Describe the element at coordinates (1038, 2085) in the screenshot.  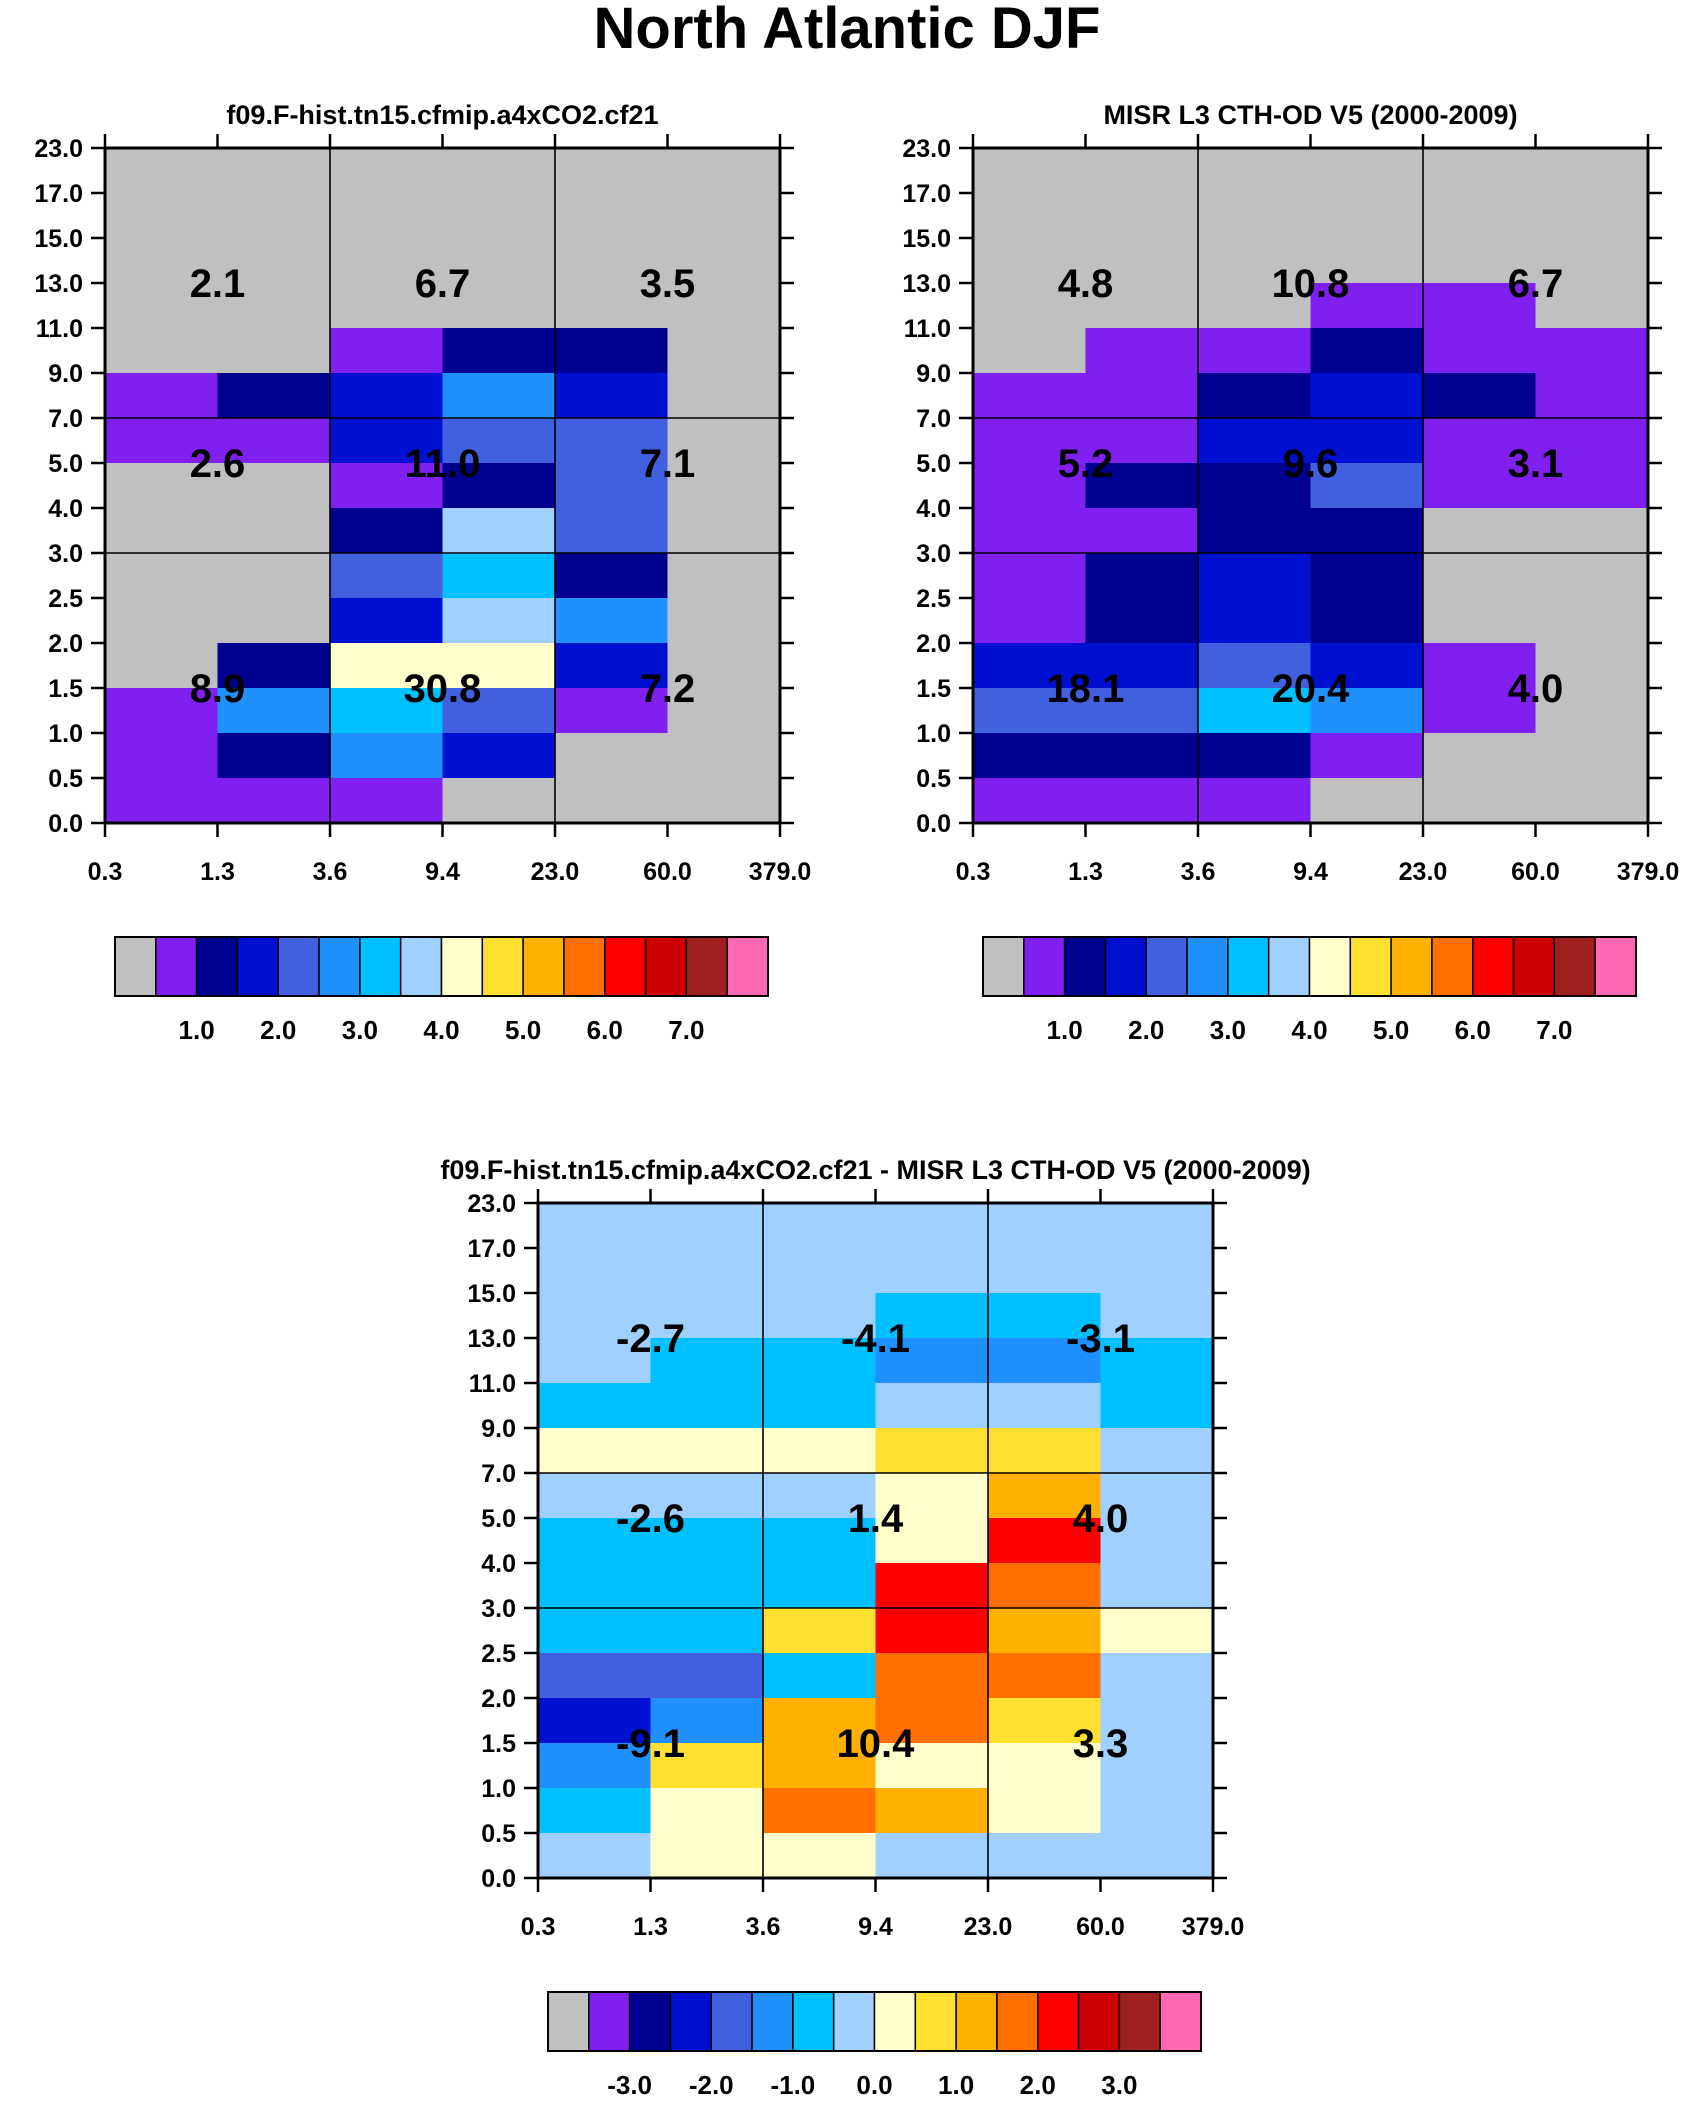
I see `colorbar-label: 2.0` at that location.